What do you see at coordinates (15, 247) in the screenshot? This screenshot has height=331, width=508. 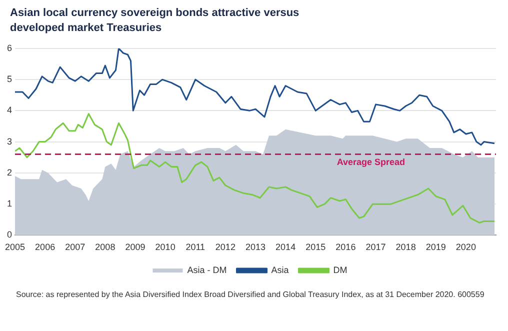 I see `x-tick-label: 2005` at bounding box center [15, 247].